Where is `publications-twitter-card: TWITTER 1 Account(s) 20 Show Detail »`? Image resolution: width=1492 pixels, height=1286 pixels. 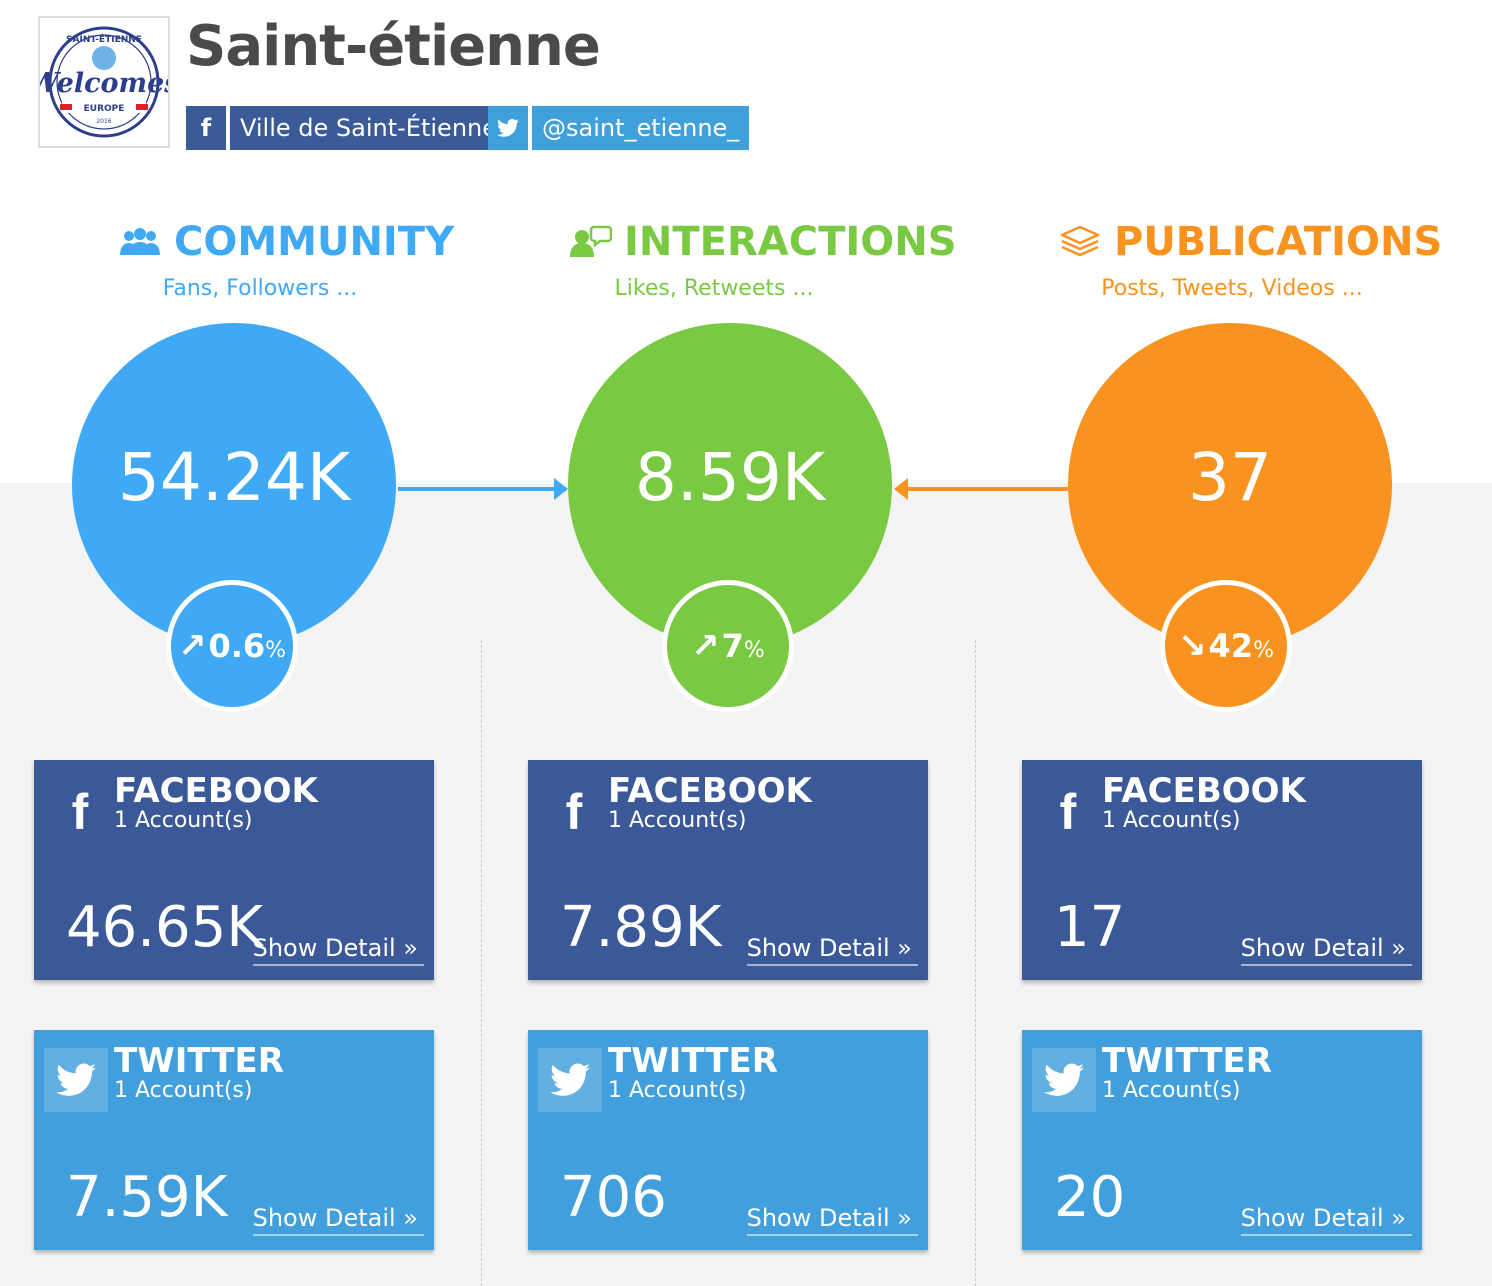
publications-twitter-card: TWITTER 1 Account(s) 20 Show Detail » is located at coordinates (1222, 1140).